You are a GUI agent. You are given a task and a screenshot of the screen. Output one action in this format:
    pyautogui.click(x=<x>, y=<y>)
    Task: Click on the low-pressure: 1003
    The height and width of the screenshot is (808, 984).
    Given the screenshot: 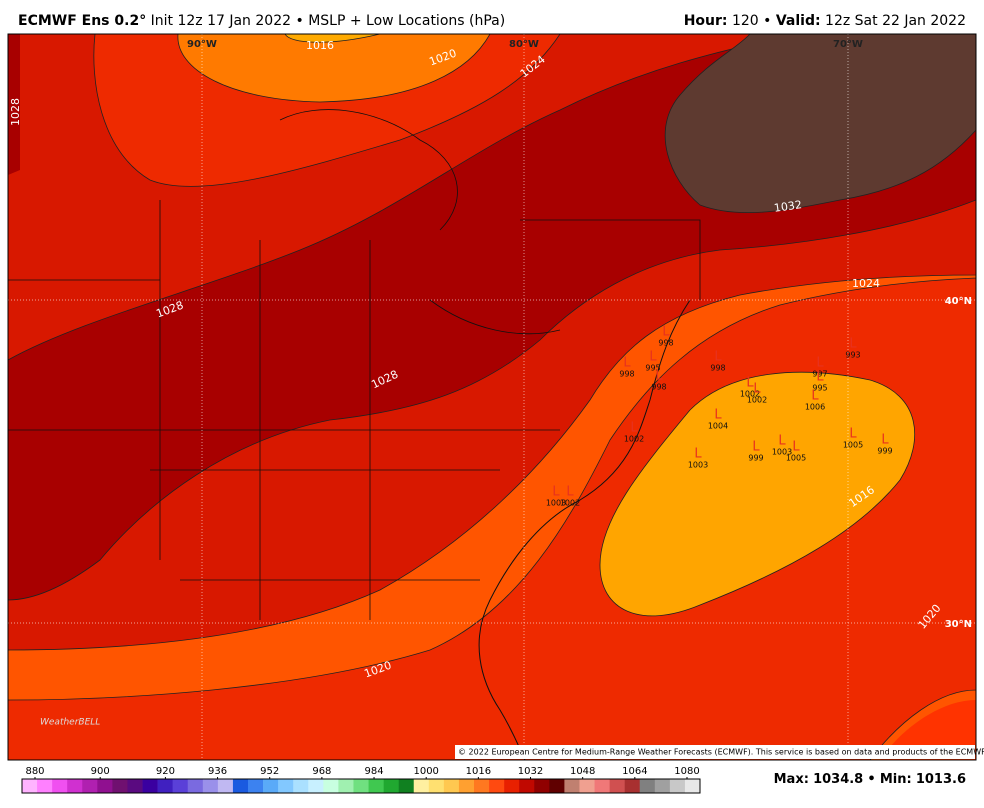 What is the action you would take?
    pyautogui.click(x=556, y=503)
    